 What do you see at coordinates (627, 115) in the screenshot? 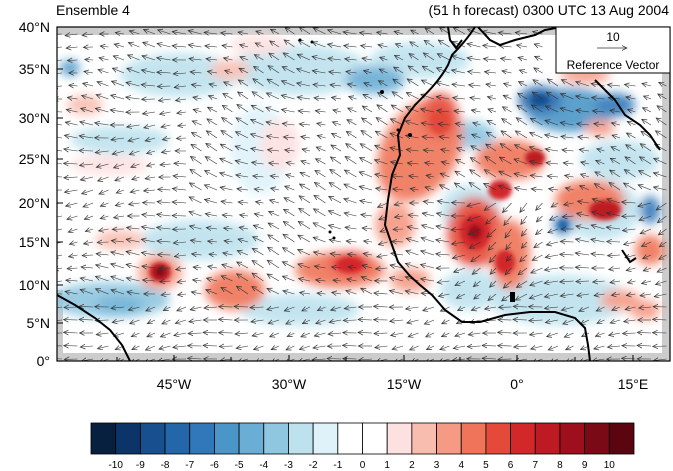
I see `red-sea-coast` at bounding box center [627, 115].